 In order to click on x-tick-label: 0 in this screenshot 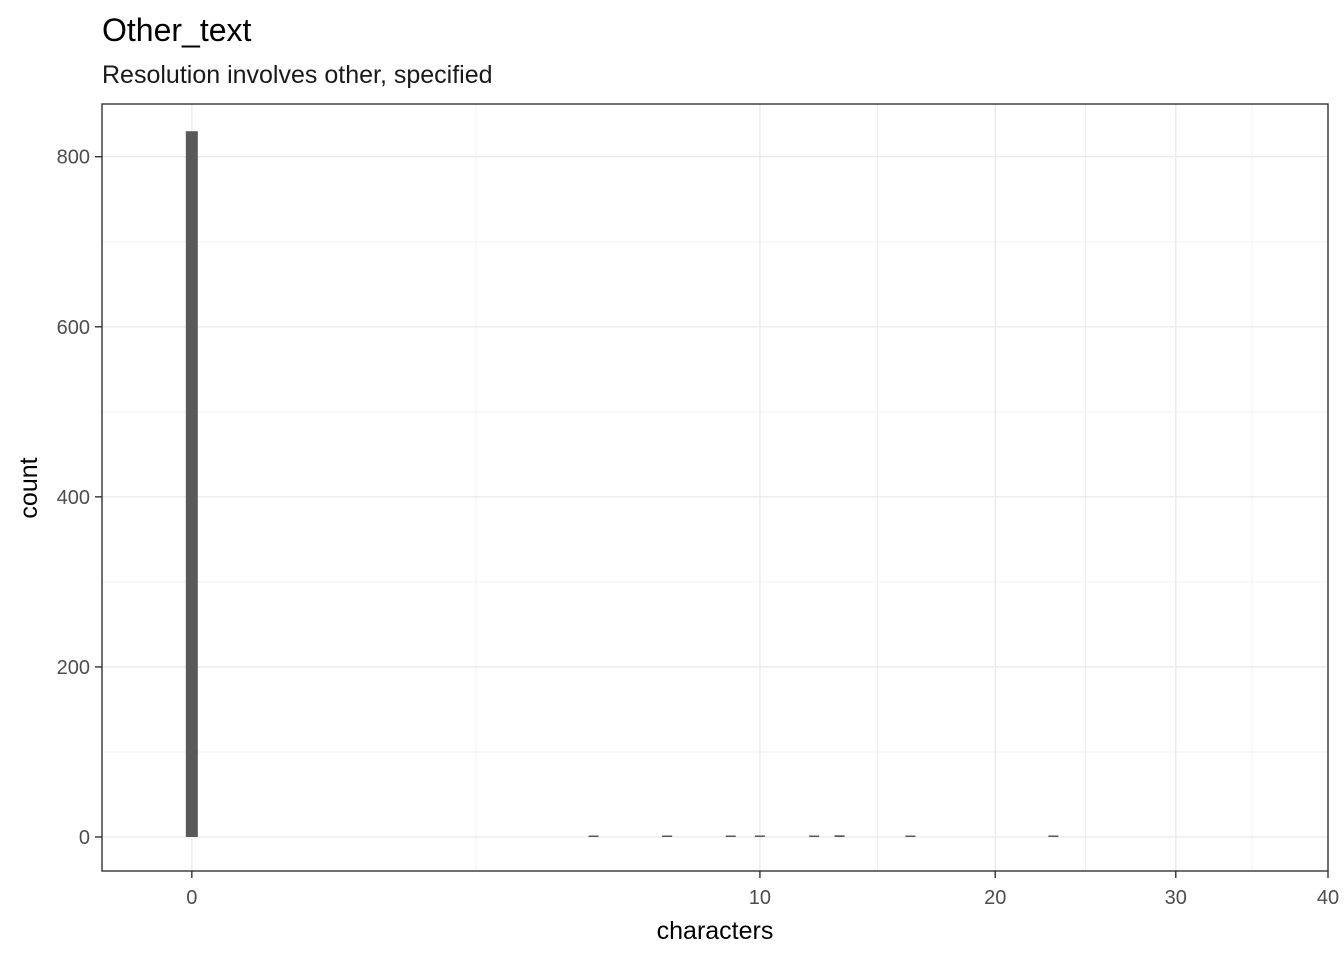, I will do `click(191, 898)`.